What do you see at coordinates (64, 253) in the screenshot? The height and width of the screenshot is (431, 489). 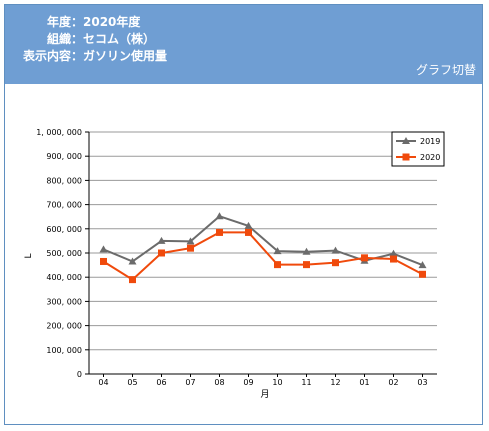 I see `y-tick-label: 500, 000` at bounding box center [64, 253].